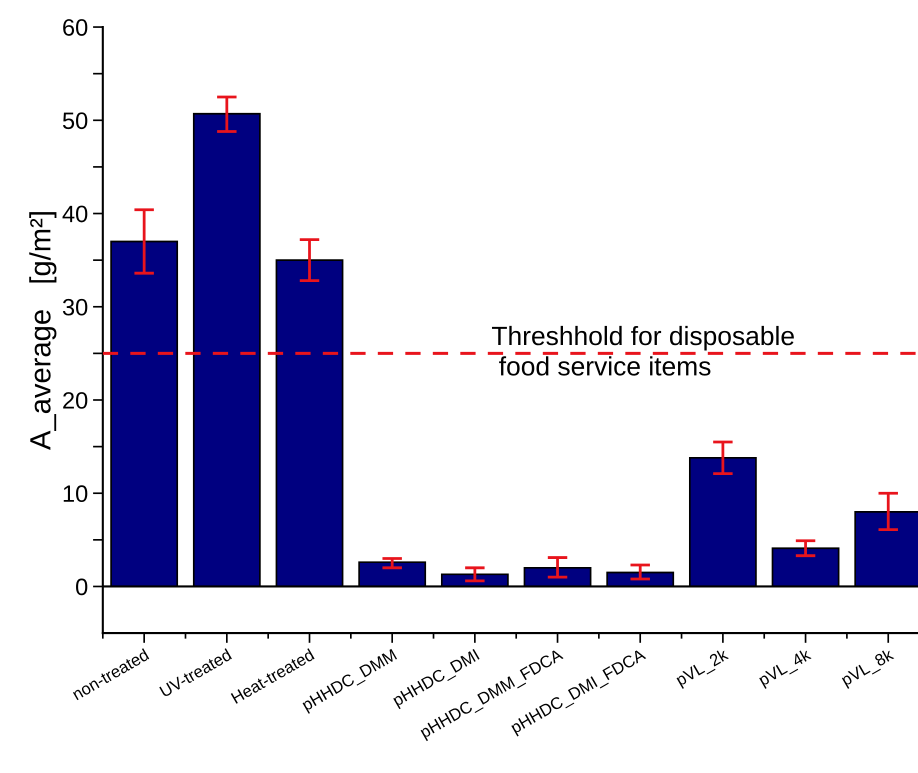  Describe the element at coordinates (82, 587) in the screenshot. I see `y-tick-label: 0` at that location.